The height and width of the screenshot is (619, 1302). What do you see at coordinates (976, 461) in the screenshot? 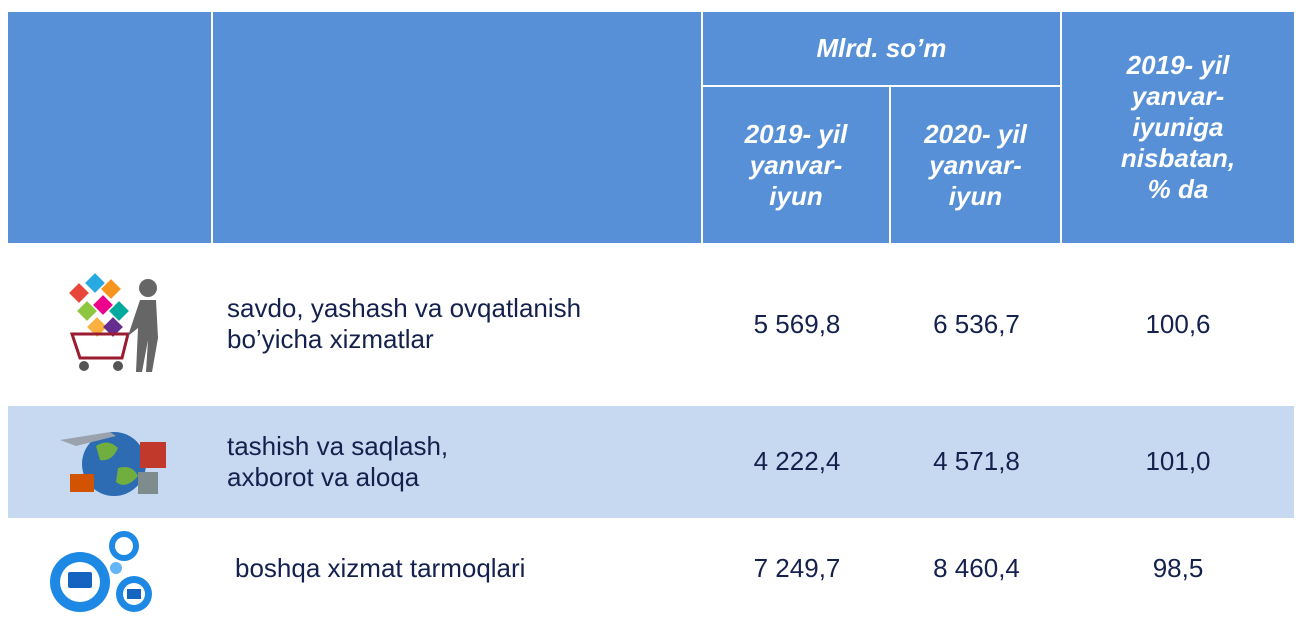
I see `value-cell: 4 571,8` at bounding box center [976, 461].